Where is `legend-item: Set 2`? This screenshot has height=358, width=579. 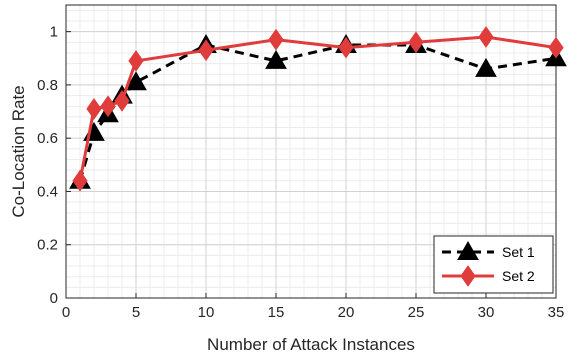
legend-item: Set 2 is located at coordinates (488, 276).